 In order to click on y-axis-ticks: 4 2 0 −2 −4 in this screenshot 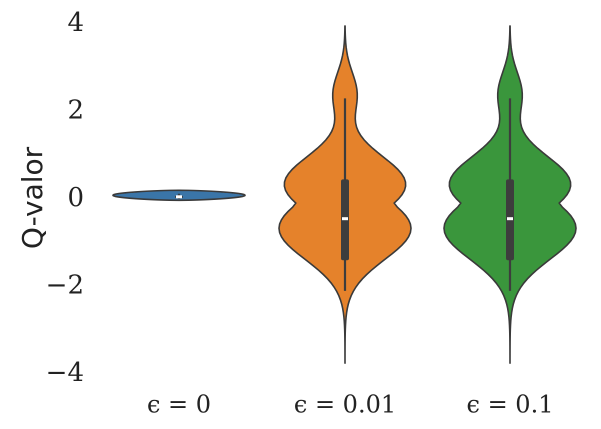, I will do `click(65, 198)`.